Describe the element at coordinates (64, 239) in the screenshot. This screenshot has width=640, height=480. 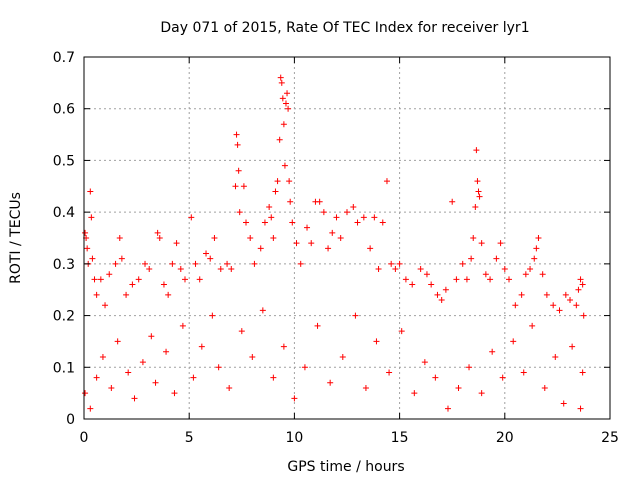
I see `y-tick-labels: 0 0.1 0.2 0.3 0.4 0.5 0.6 0.7` at that location.